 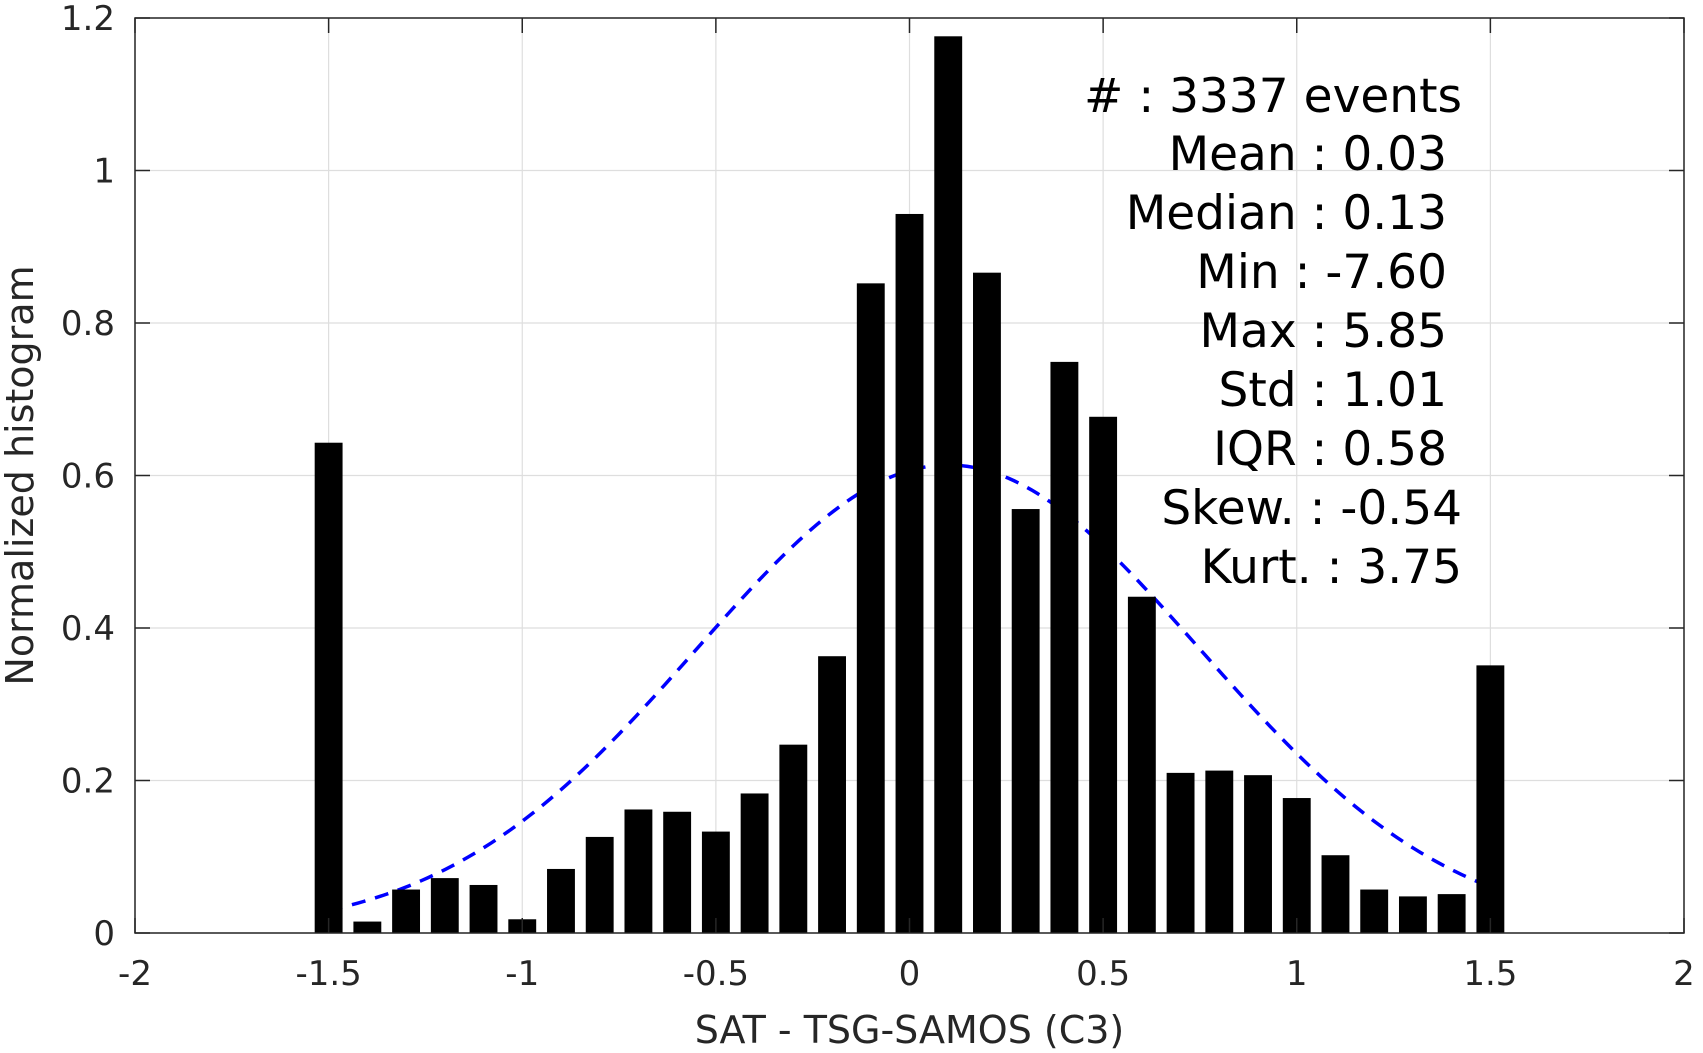 I want to click on y-tick-label: 0.8, so click(x=88, y=324).